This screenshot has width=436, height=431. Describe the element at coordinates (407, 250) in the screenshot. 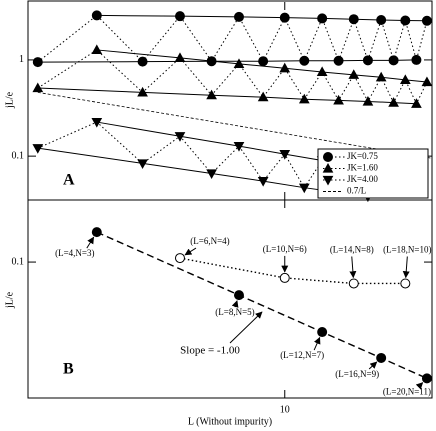

I see `point-label: (L=18,N=10)` at that location.